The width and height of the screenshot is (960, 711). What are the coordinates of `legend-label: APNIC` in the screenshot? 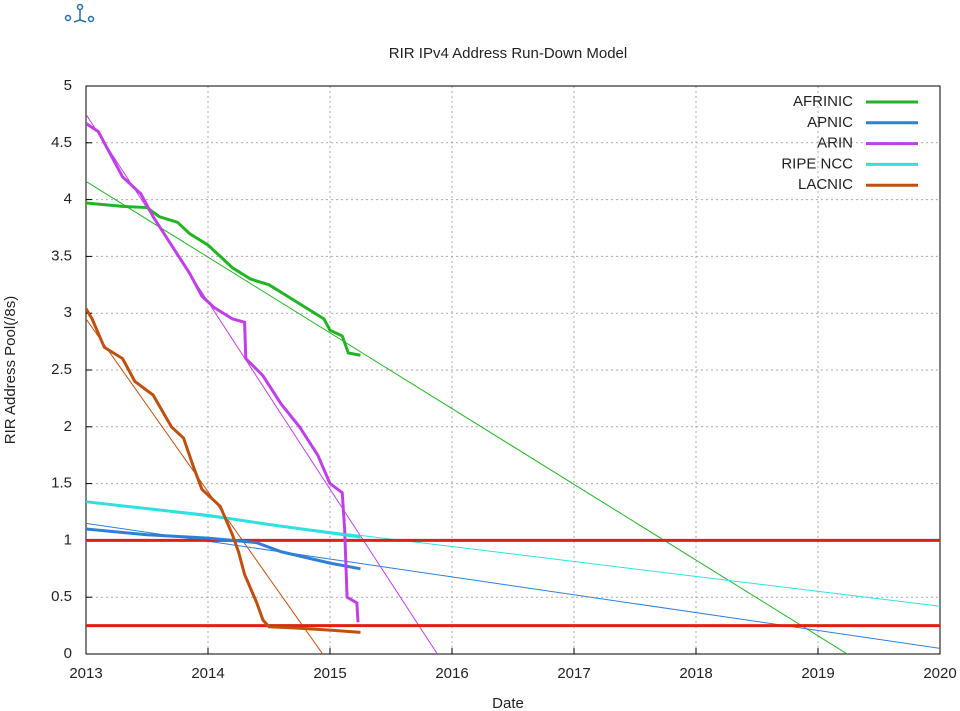 It's located at (830, 122).